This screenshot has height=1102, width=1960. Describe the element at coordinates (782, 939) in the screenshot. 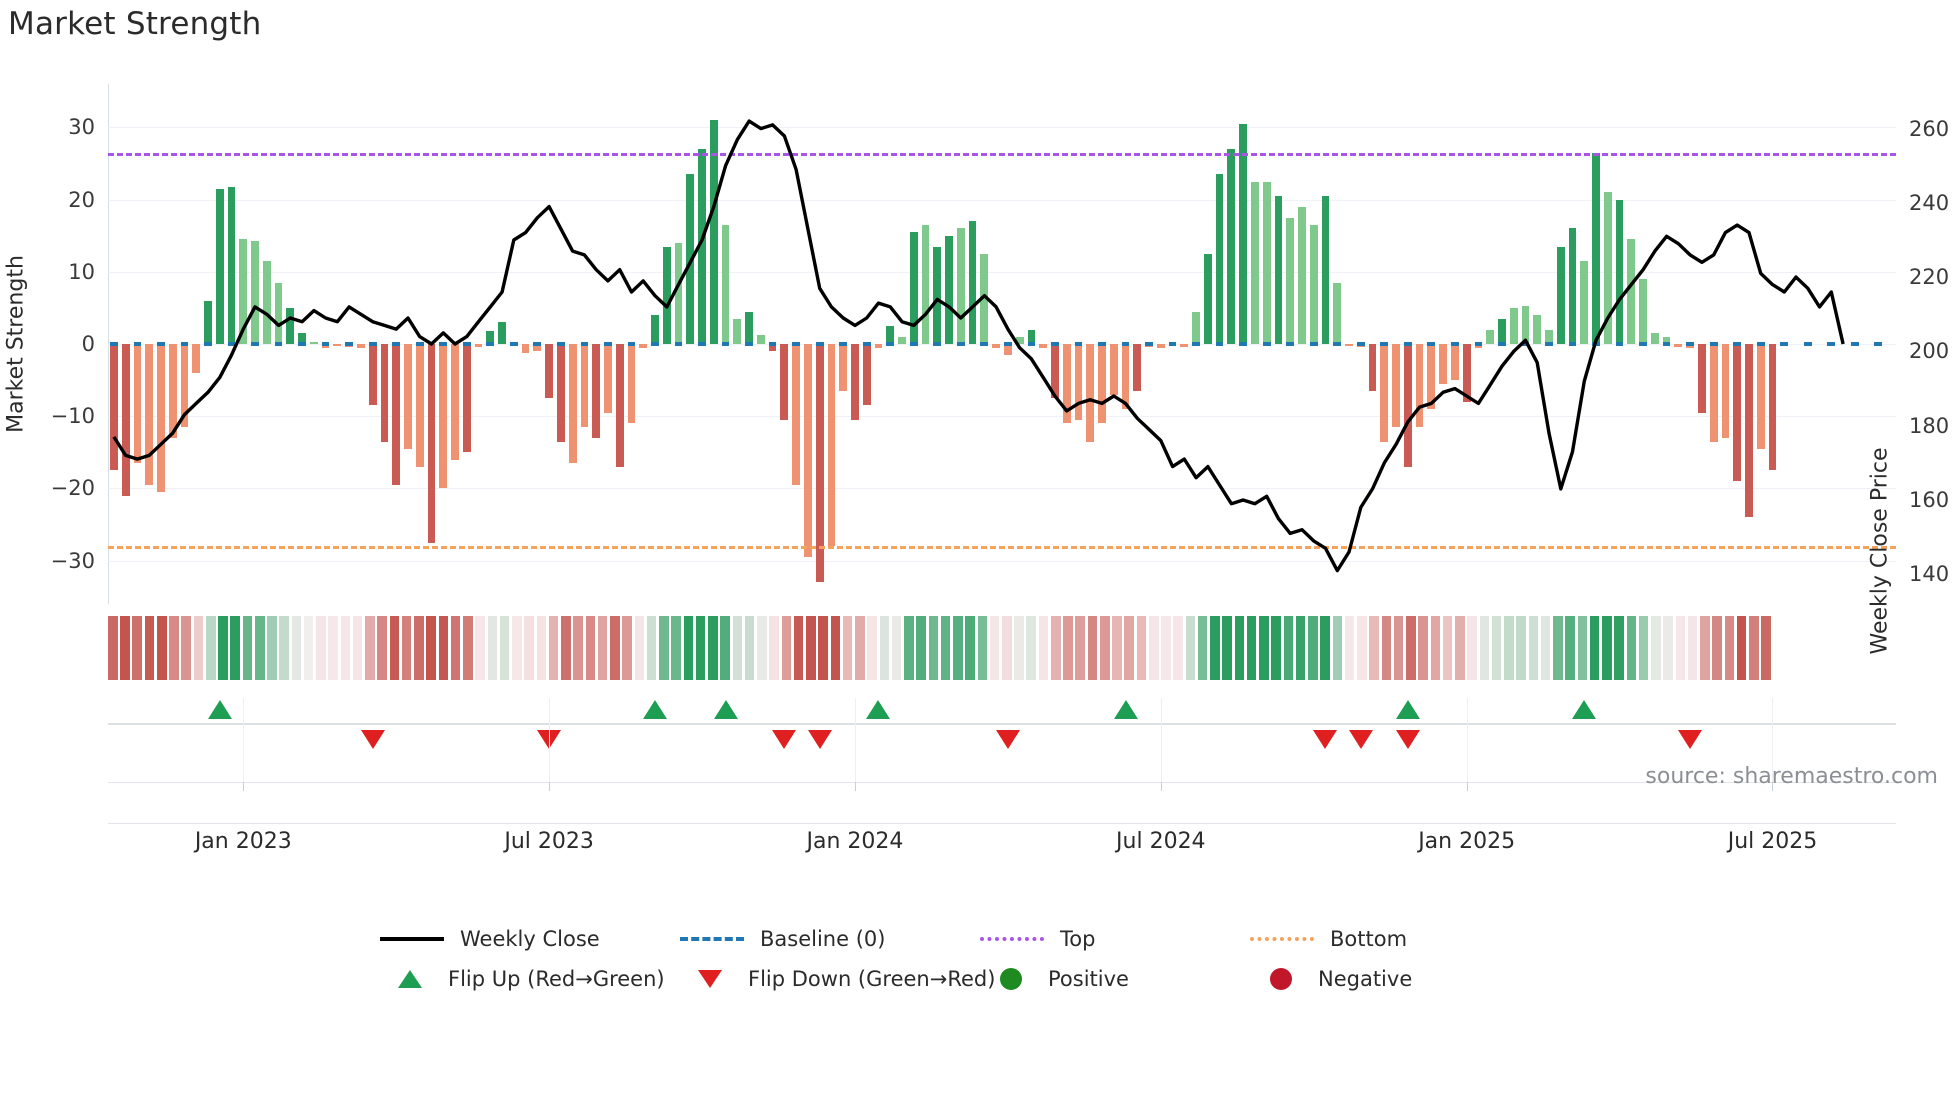

I see `legend-item: Baseline (0)` at that location.